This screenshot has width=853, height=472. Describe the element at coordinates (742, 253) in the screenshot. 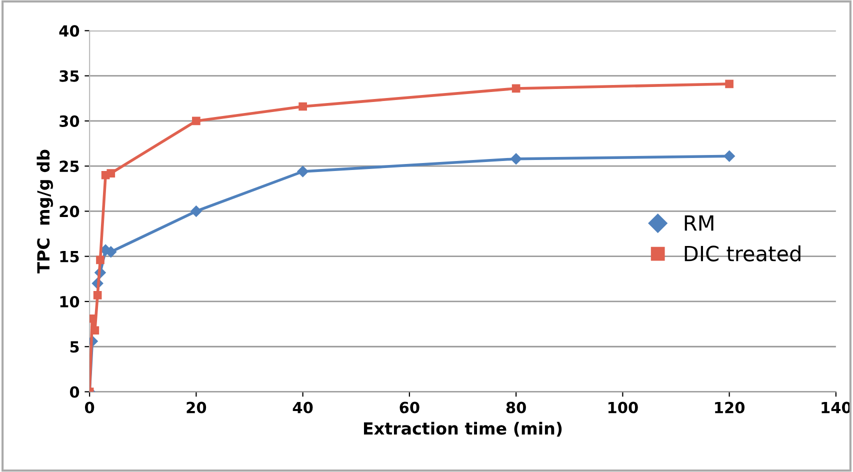

I see `legend-label: DIC treated` at that location.